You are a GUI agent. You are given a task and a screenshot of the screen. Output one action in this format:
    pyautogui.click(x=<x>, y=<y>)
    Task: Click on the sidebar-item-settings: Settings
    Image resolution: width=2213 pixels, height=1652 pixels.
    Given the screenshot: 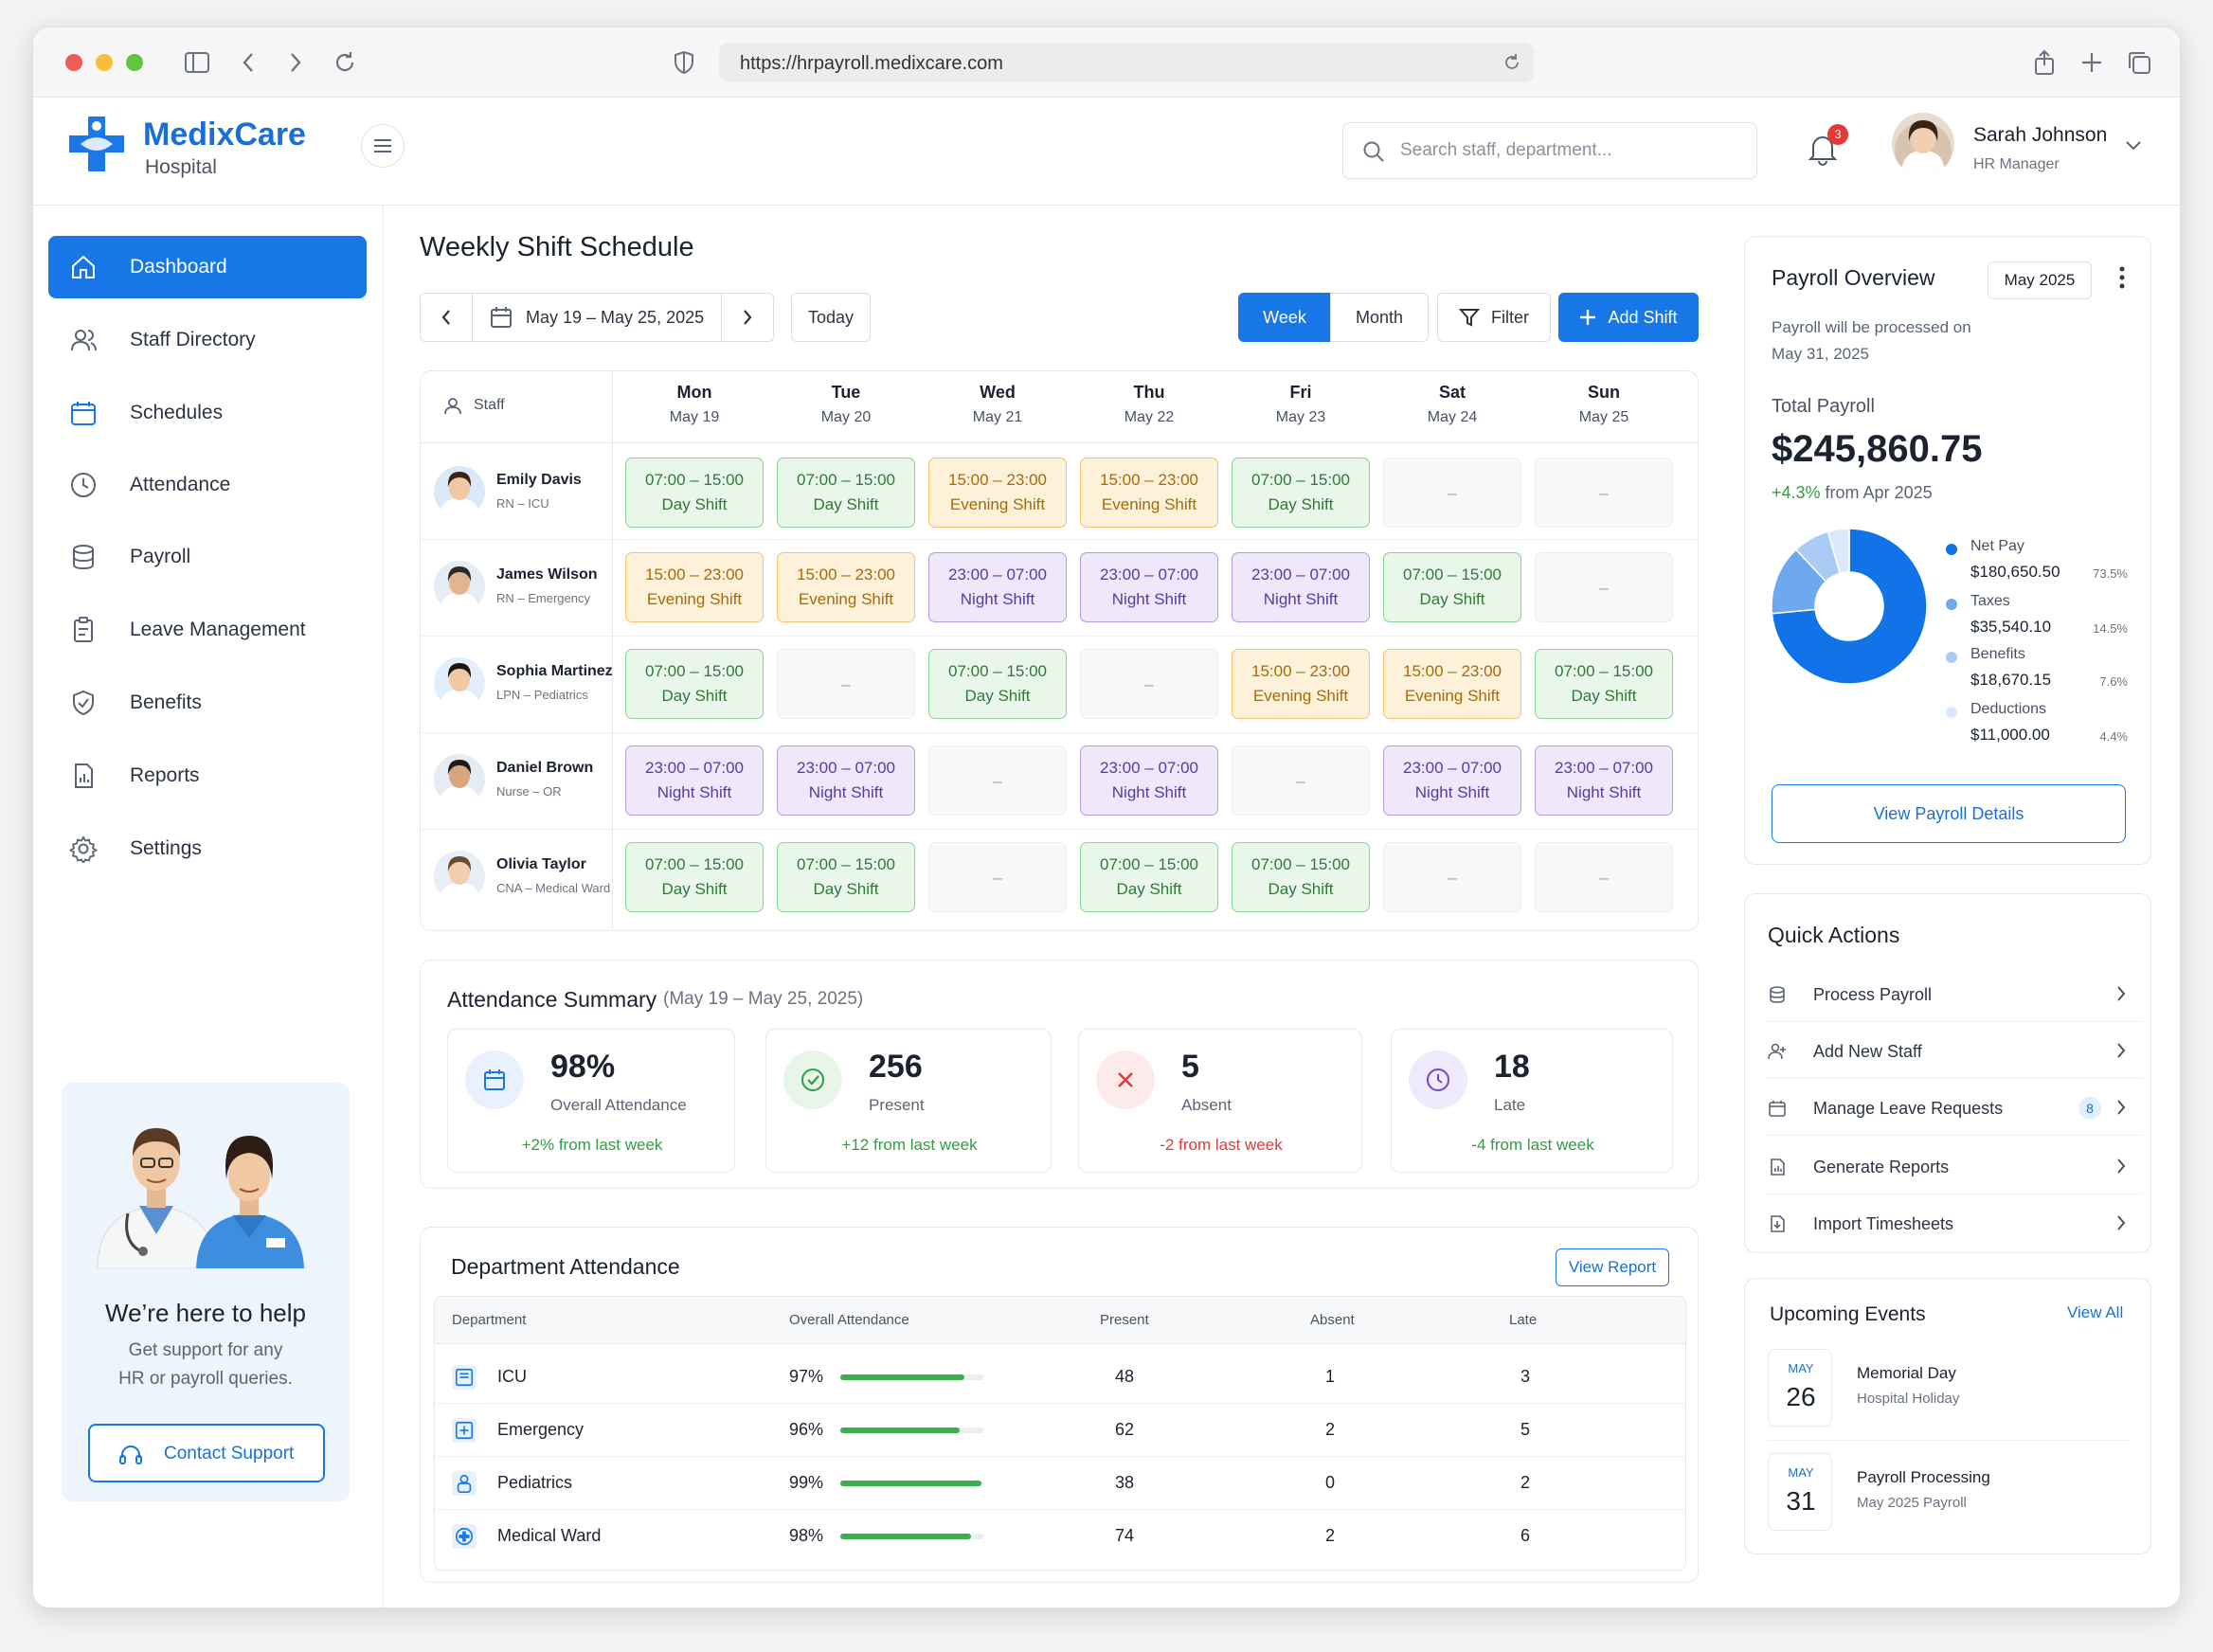 What is the action you would take?
    pyautogui.click(x=207, y=848)
    